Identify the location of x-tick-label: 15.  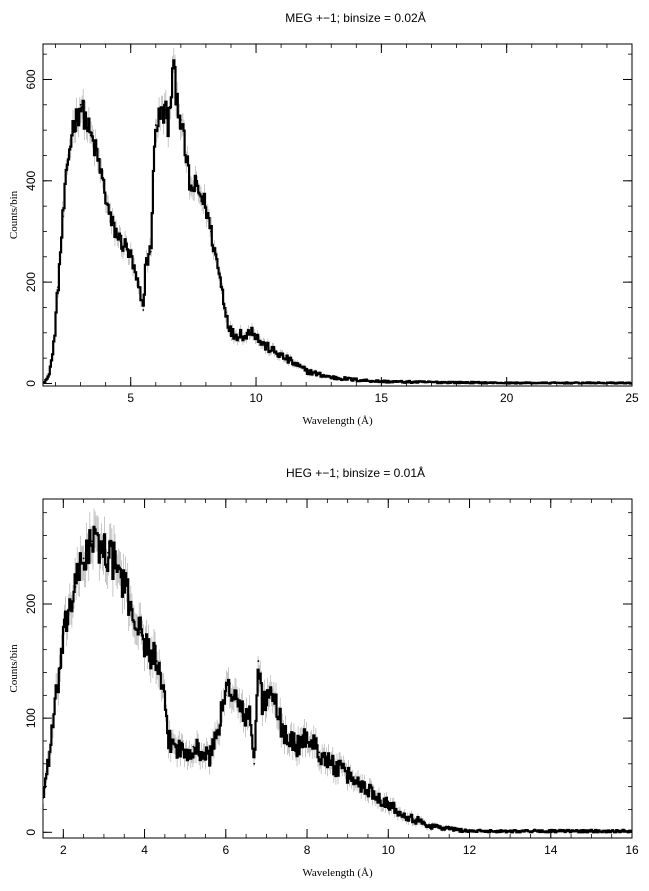
(382, 398).